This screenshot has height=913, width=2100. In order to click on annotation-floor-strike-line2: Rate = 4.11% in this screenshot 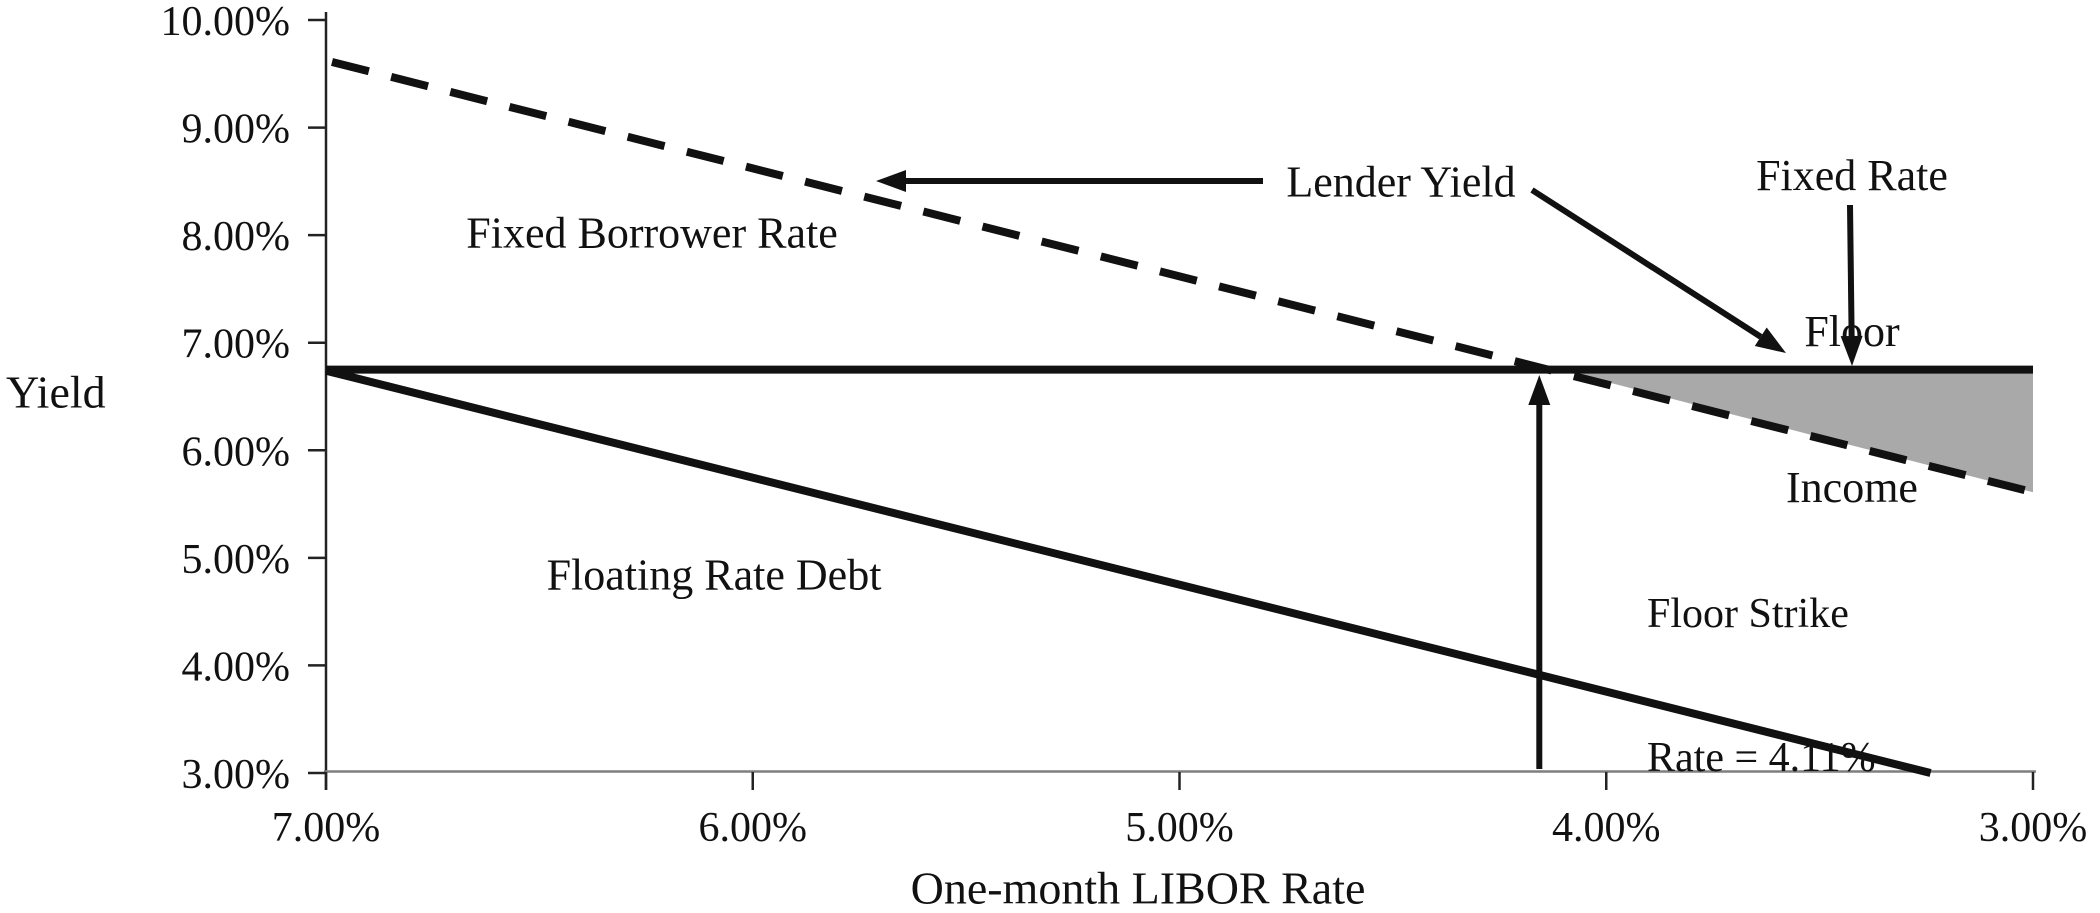, I will do `click(1761, 758)`.